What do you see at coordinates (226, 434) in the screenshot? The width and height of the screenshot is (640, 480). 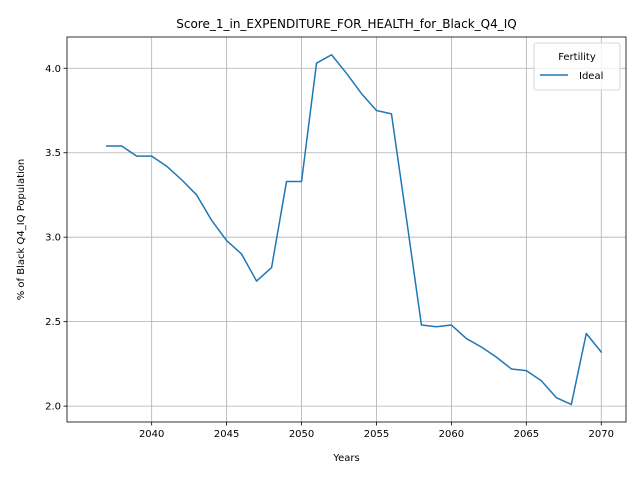 I see `x-tick-label: 2045` at bounding box center [226, 434].